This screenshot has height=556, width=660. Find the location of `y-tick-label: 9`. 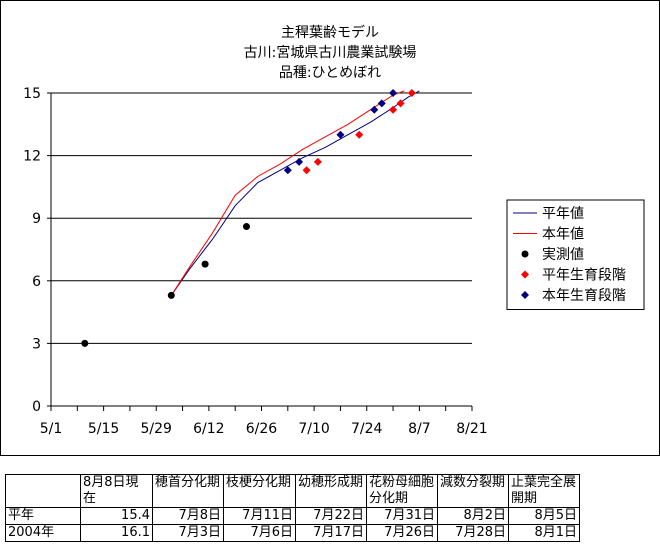

y-tick-label: 9 is located at coordinates (36, 219).